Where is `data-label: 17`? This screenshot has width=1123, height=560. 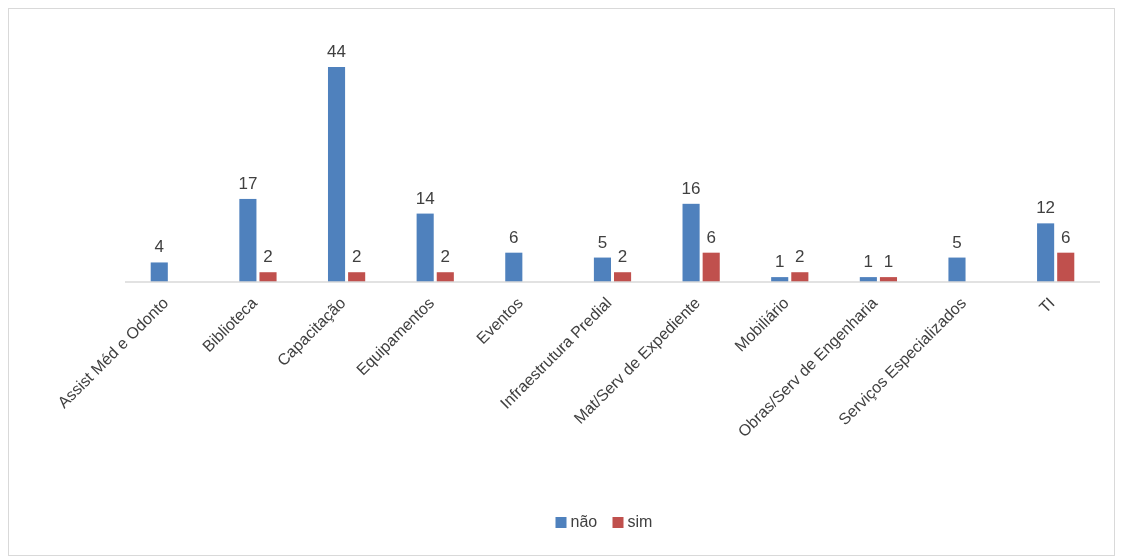 data-label: 17 is located at coordinates (248, 183).